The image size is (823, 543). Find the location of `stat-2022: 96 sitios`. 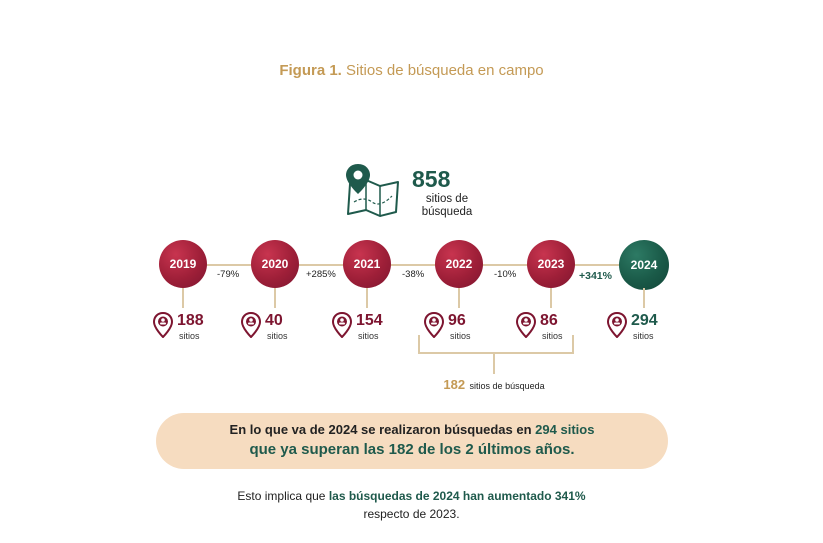

stat-2022: 96 sitios is located at coordinates (454, 329).